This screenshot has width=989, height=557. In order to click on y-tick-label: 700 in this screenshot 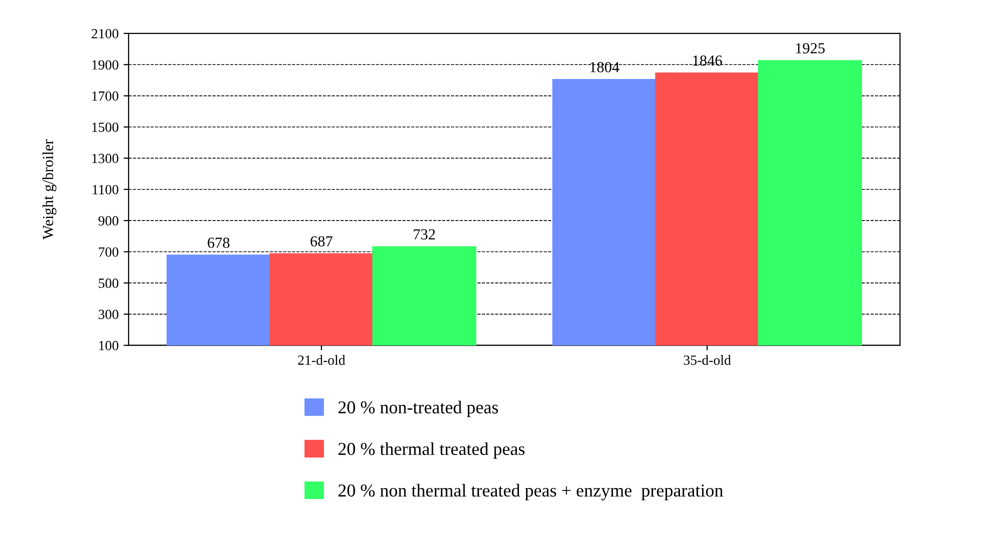, I will do `click(108, 252)`.